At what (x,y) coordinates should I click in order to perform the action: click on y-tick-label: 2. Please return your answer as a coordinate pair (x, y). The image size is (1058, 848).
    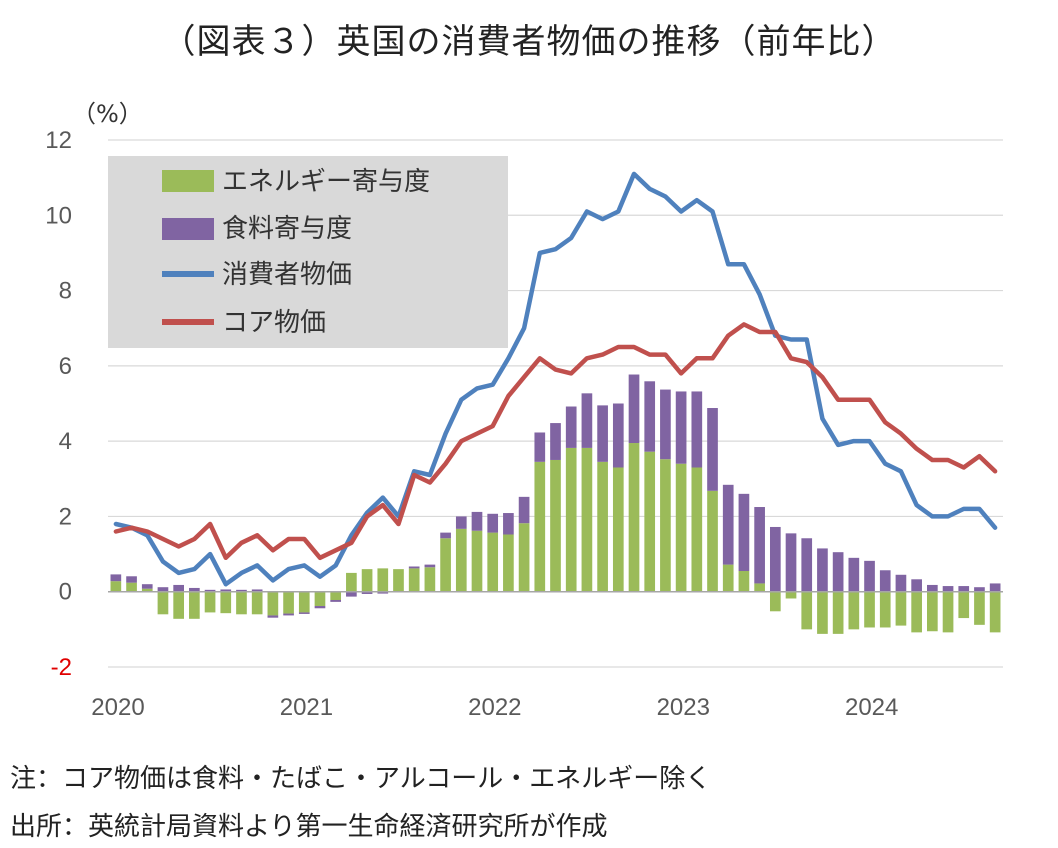
    Looking at the image, I should click on (65, 516).